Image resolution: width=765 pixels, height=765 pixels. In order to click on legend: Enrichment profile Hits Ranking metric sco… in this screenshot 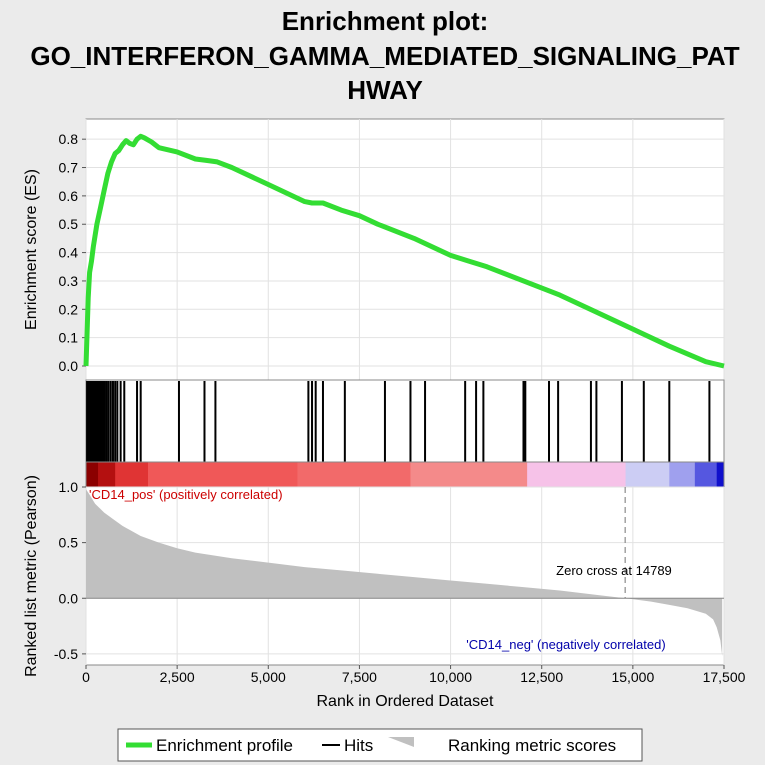, I will do `click(380, 745)`.